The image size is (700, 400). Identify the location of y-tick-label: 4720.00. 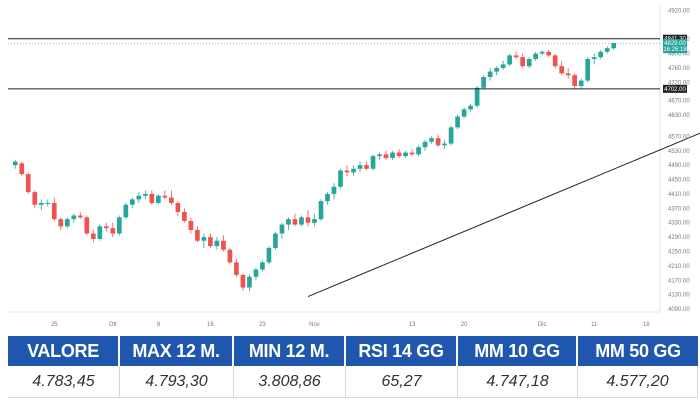
(679, 83).